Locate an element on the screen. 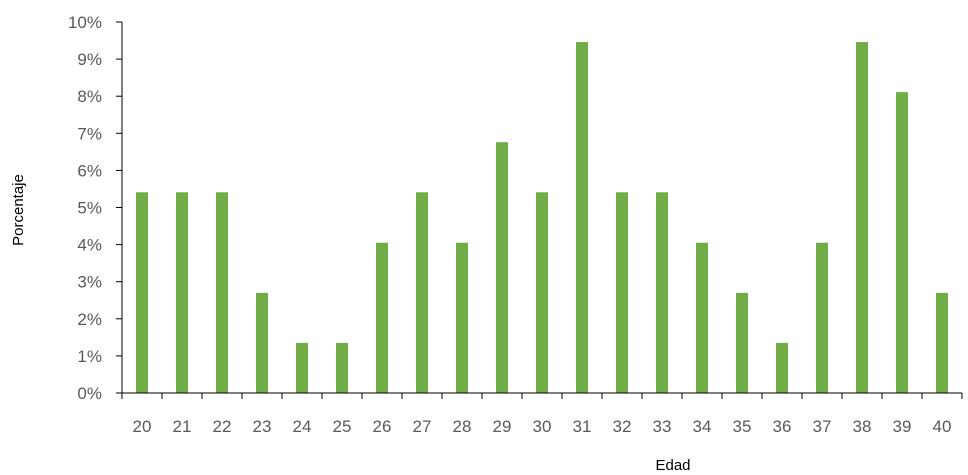 The height and width of the screenshot is (475, 968). y-axis-title: Porcentaje is located at coordinates (18, 210).